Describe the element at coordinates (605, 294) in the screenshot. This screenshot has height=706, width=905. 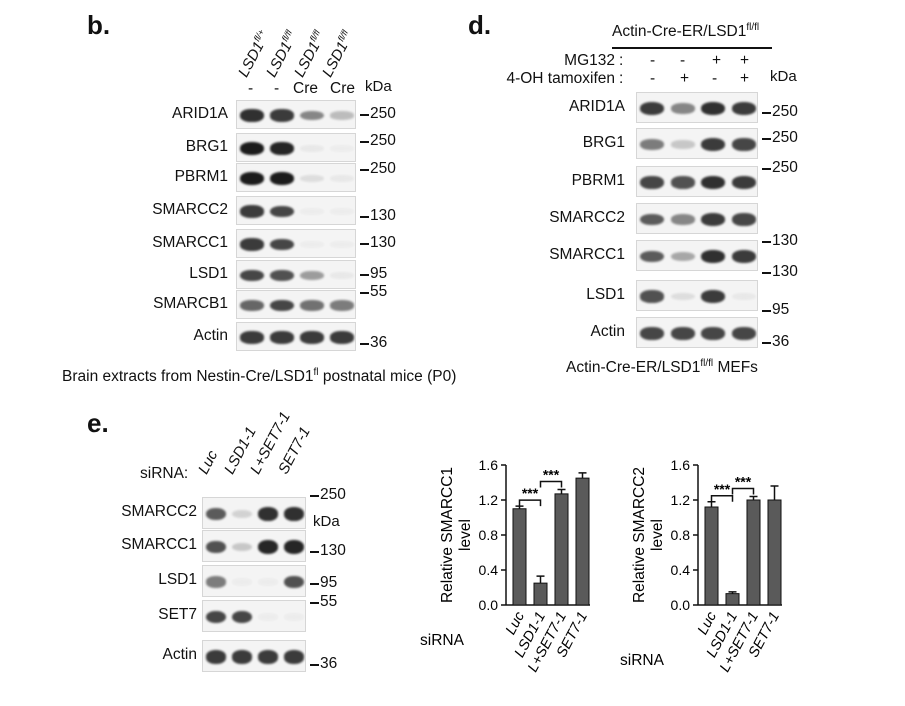
I see `d-row-label: LSD1` at that location.